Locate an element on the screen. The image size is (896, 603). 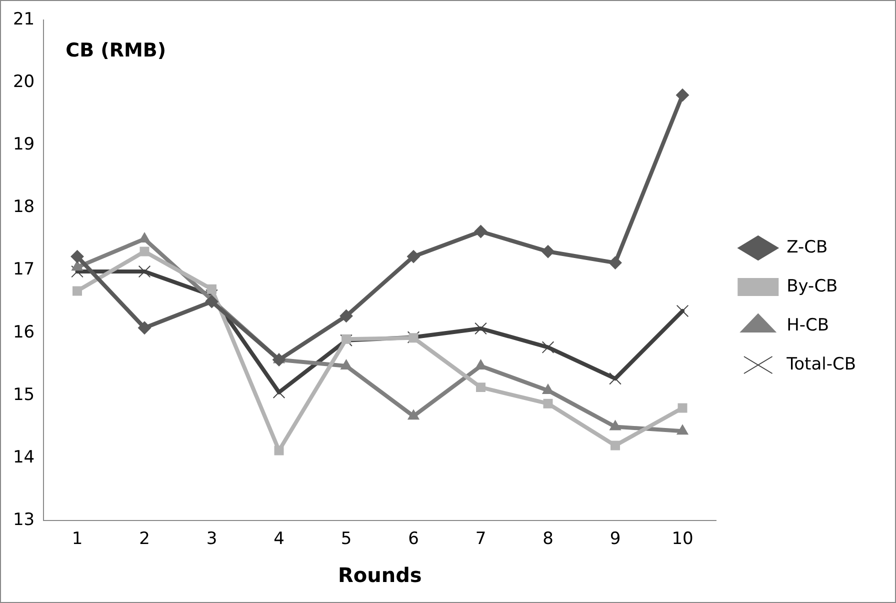
x-tick-label: 7 is located at coordinates (480, 539).